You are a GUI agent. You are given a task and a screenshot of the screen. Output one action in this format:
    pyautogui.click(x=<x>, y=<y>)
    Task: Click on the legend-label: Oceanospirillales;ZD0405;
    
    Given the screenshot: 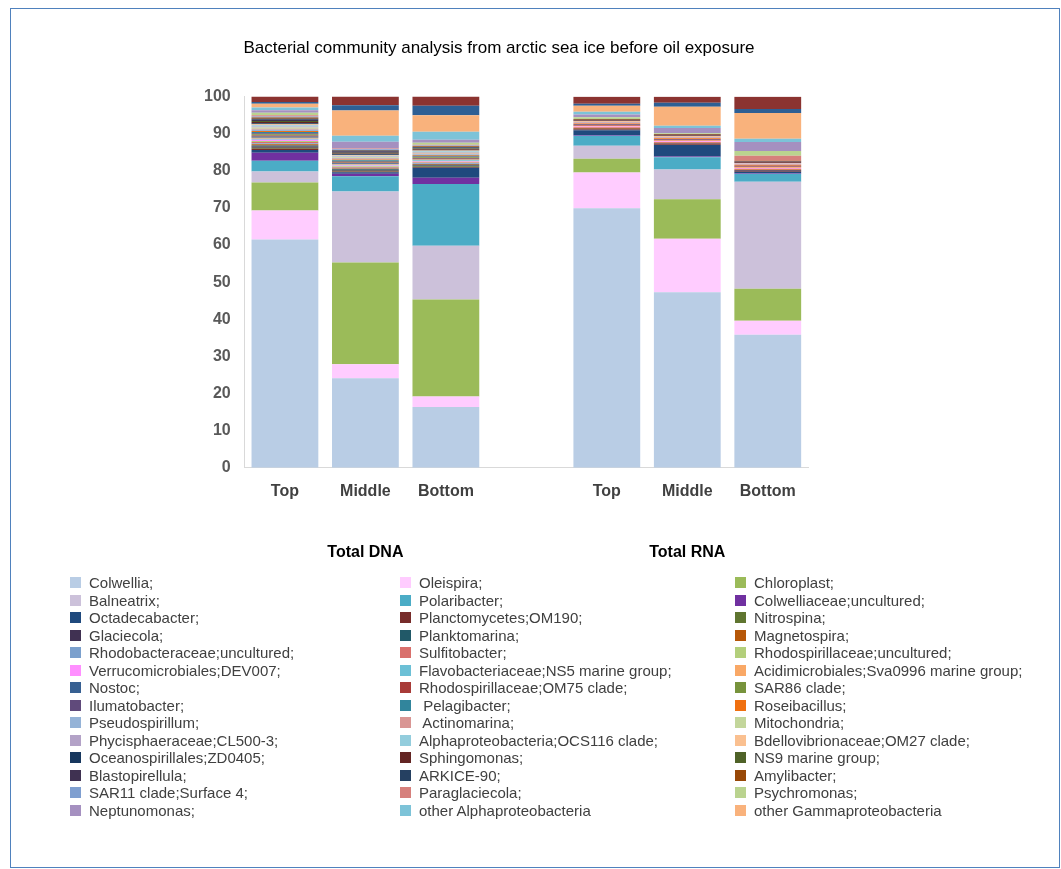 What is the action you would take?
    pyautogui.click(x=177, y=758)
    